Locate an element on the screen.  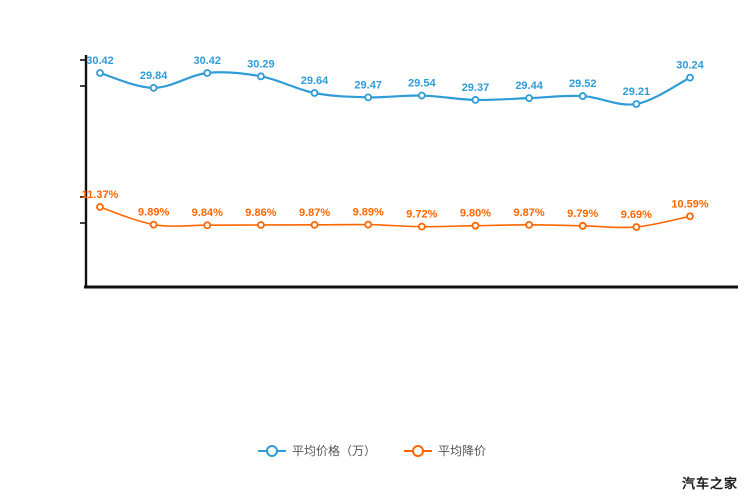
data-point-label-price: 29.37 is located at coordinates (476, 88).